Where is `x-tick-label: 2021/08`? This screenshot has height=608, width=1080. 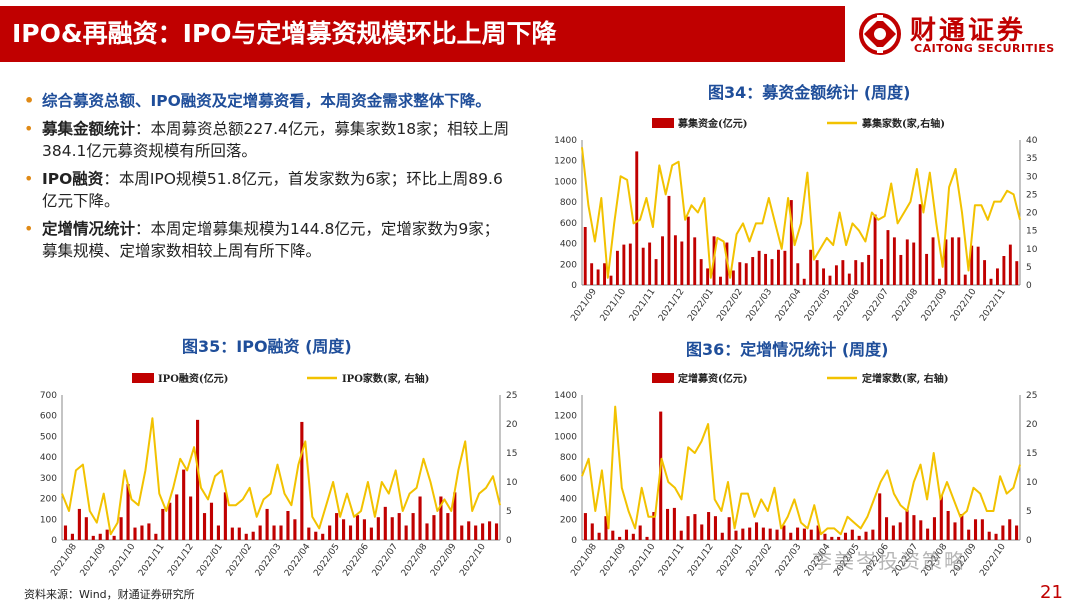
x-tick-label: 2021/08 is located at coordinates (64, 560).